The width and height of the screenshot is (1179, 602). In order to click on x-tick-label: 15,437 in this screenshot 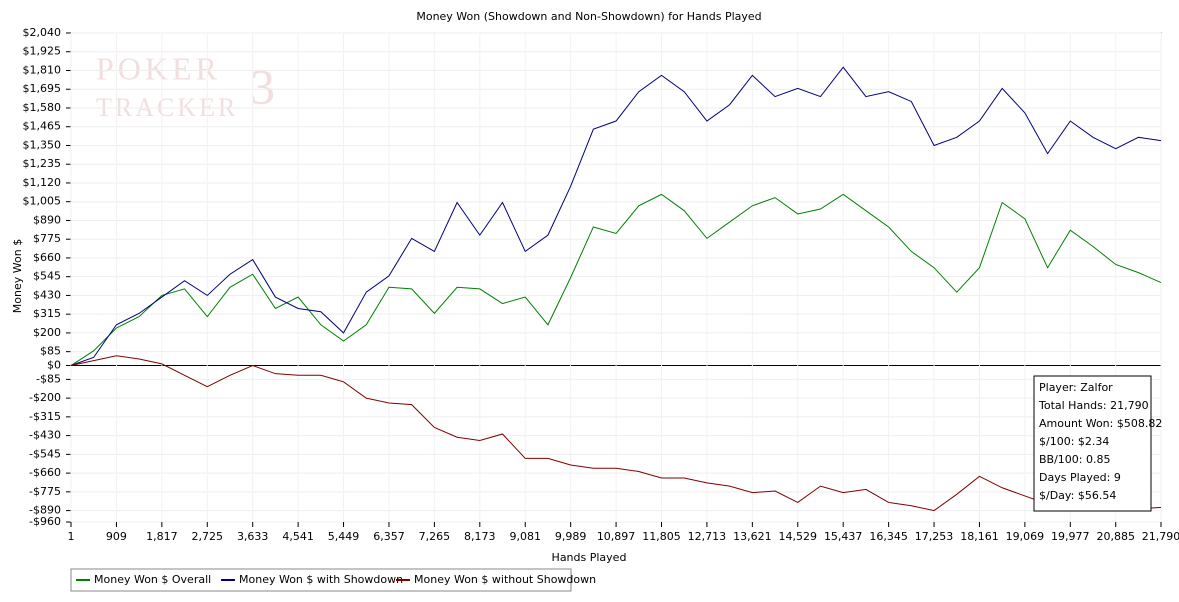, I will do `click(843, 536)`.